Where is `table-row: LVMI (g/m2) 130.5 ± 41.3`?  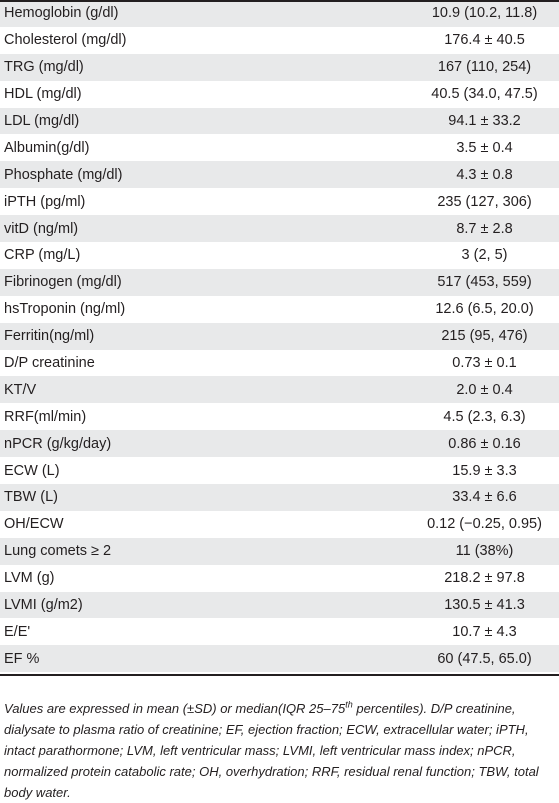
table-row: LVMI (g/m2) 130.5 ± 41.3 is located at coordinates (279, 605).